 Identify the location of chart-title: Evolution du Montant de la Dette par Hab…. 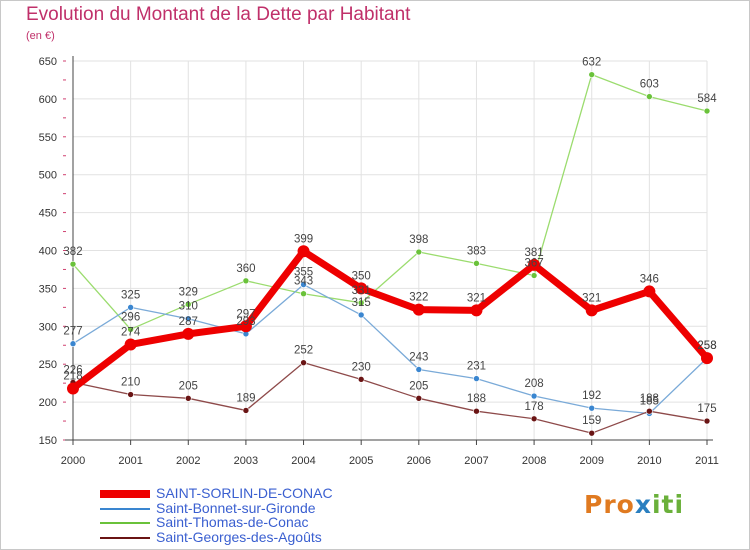
(218, 14).